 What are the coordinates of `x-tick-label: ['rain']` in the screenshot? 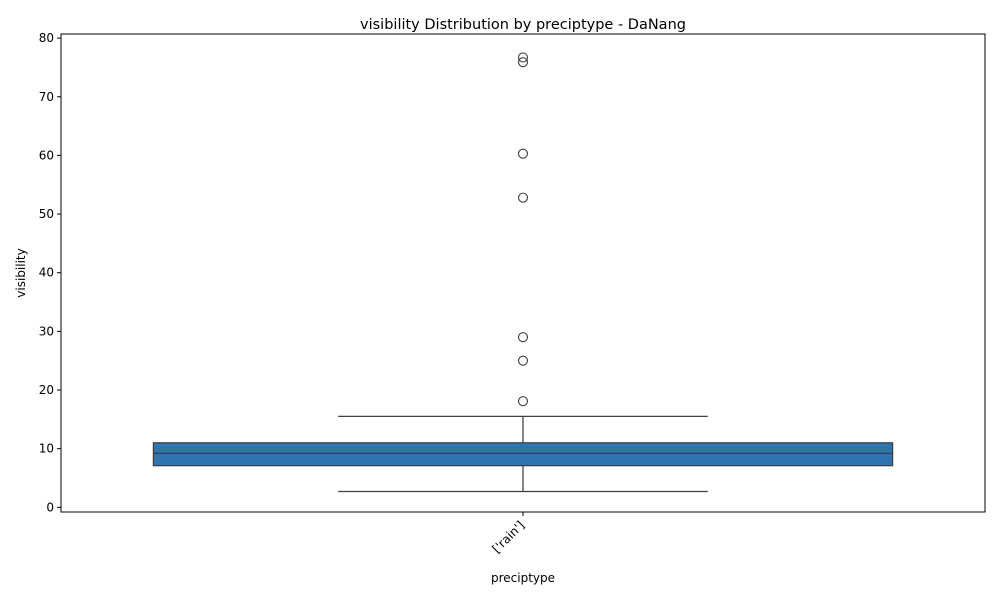 It's located at (509, 537).